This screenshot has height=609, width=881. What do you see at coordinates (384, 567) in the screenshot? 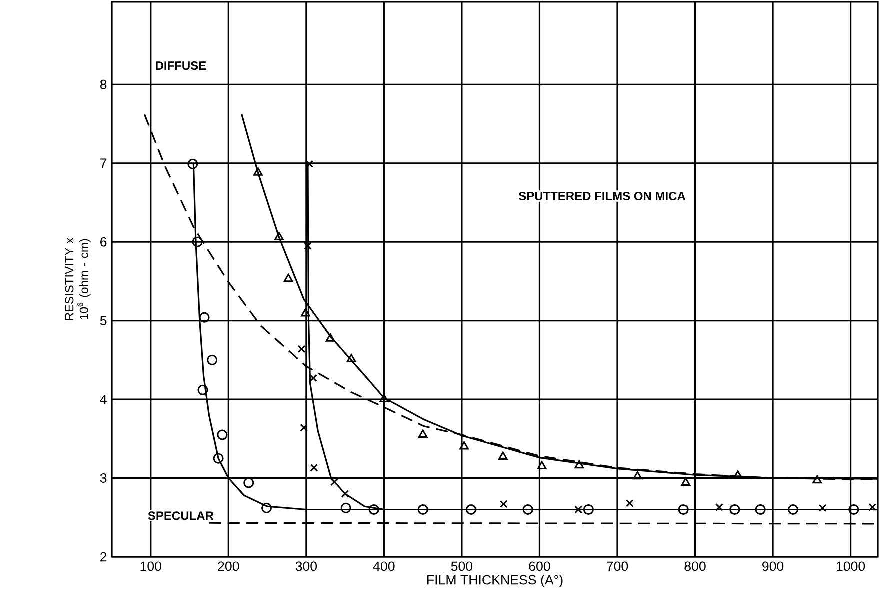
I see `x-tick-label: 400` at bounding box center [384, 567].